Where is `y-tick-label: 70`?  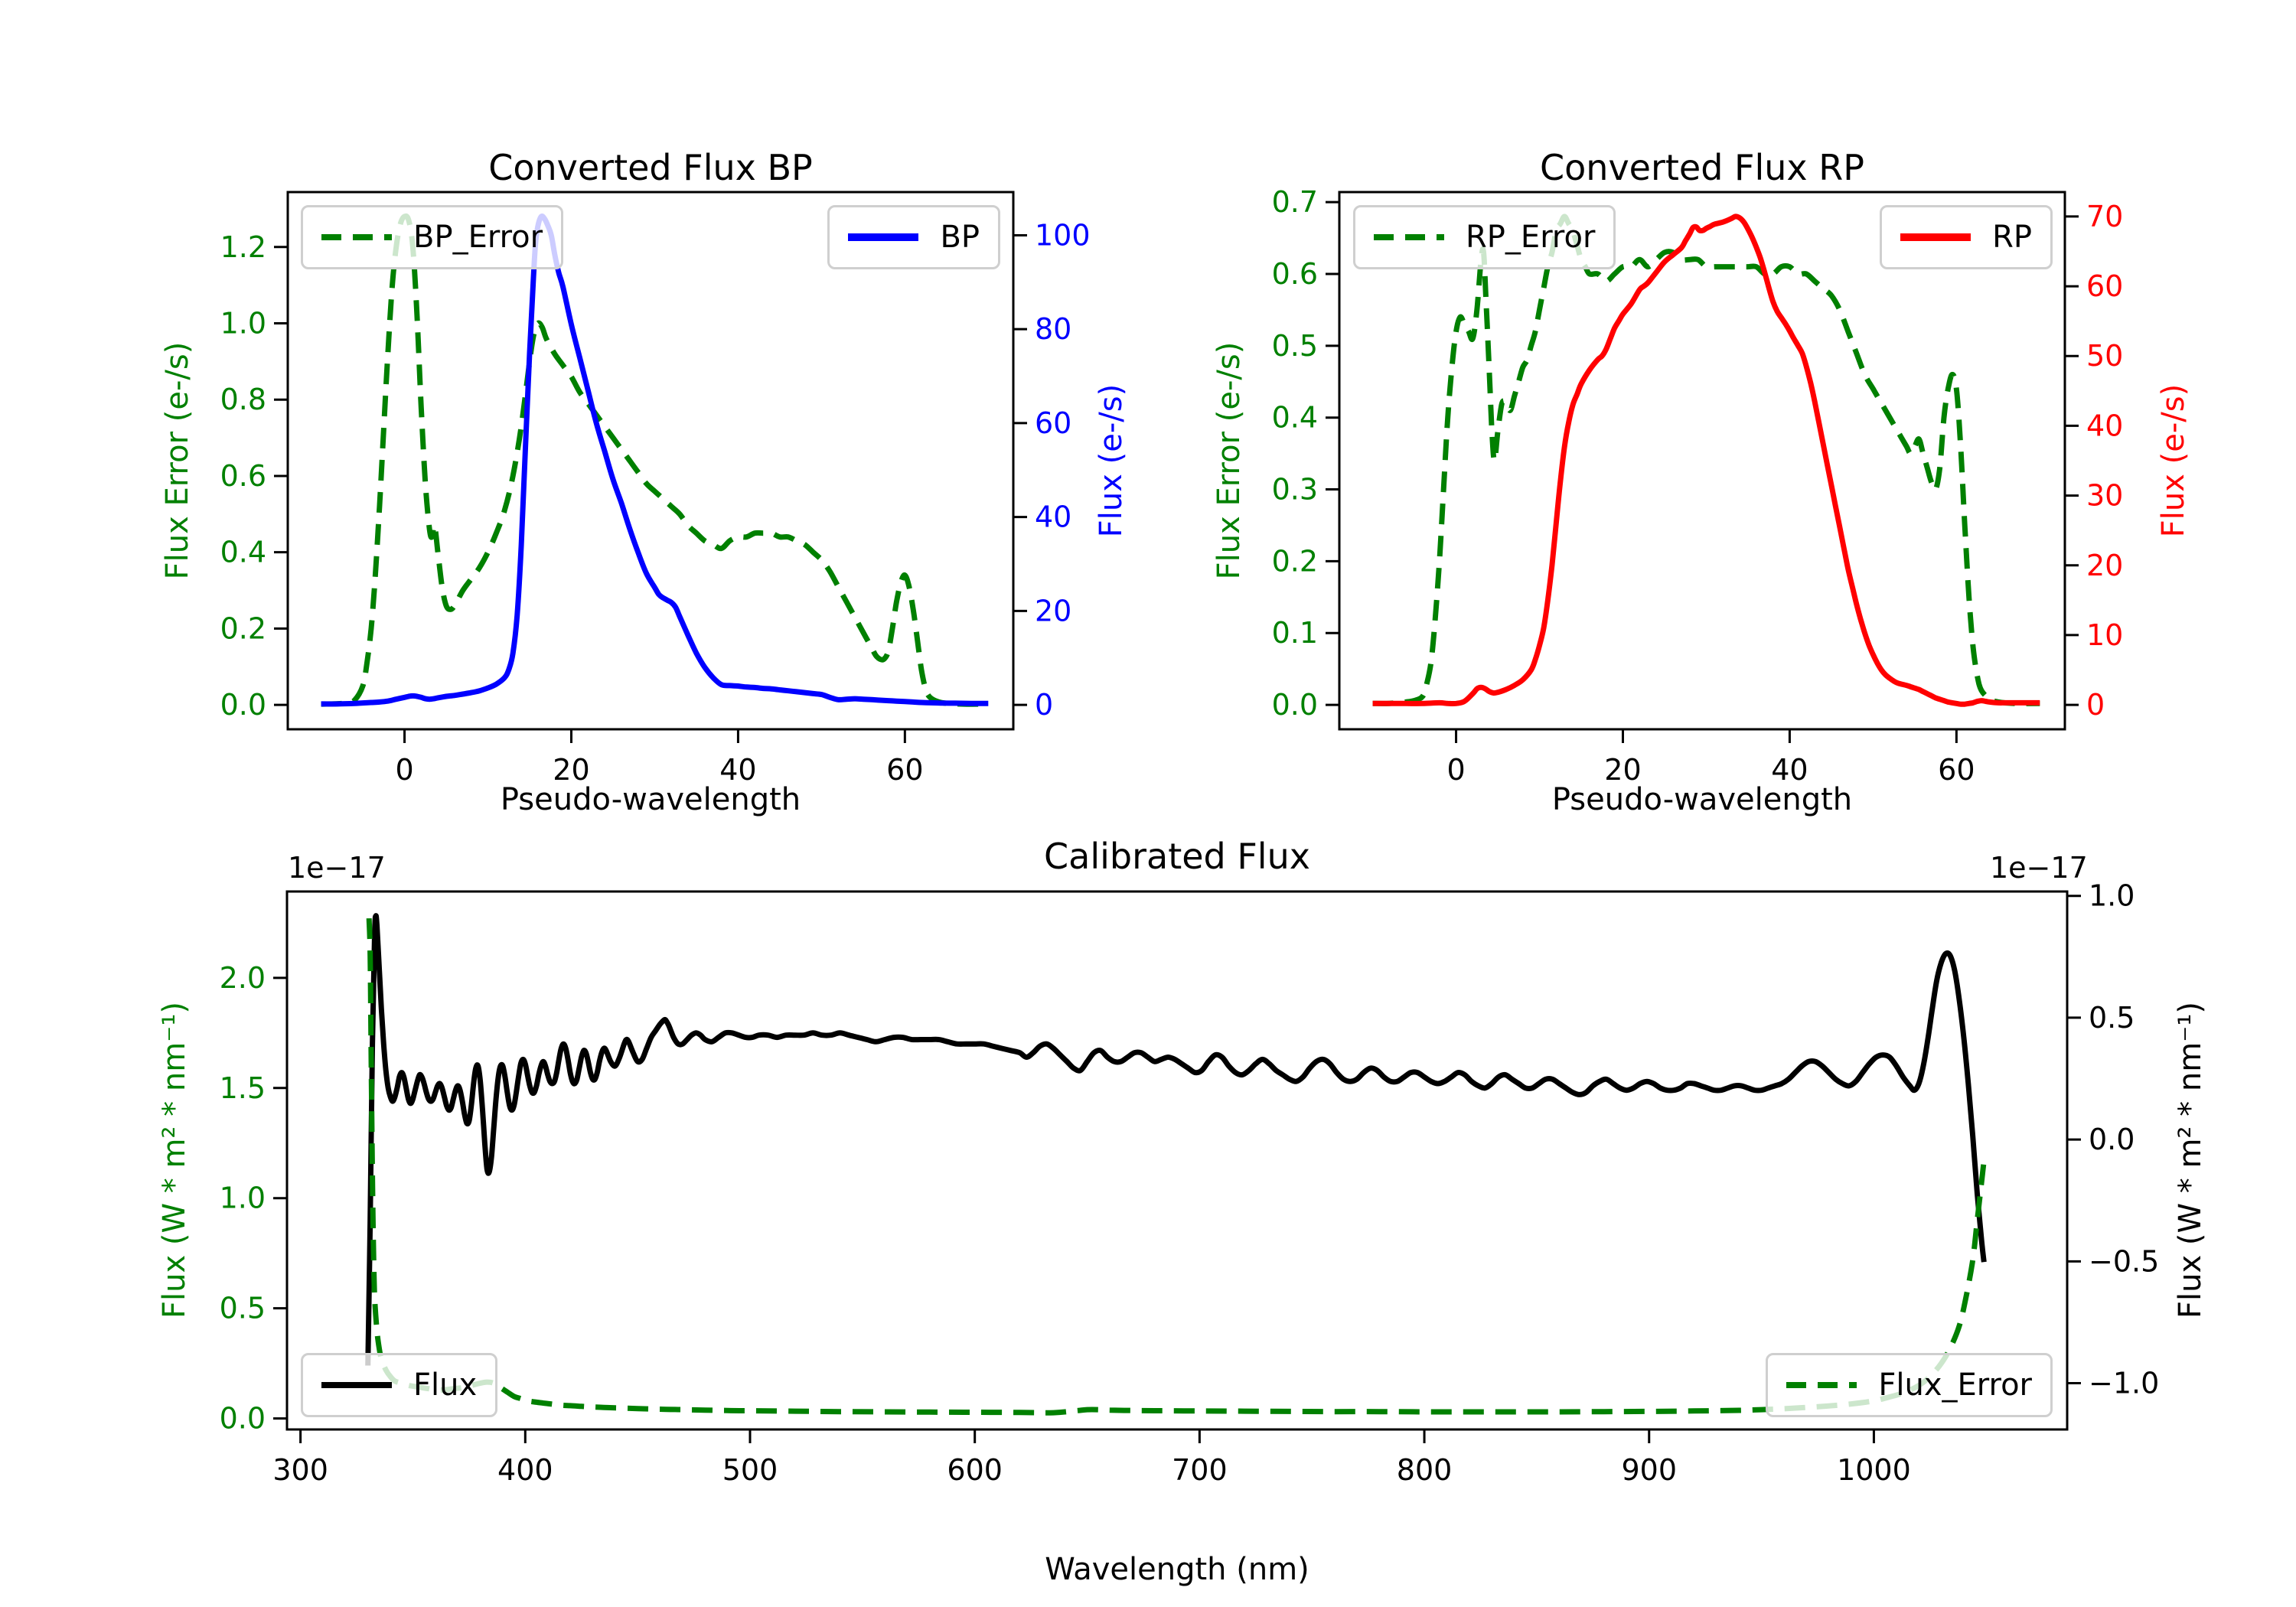 y-tick-label: 70 is located at coordinates (2104, 217).